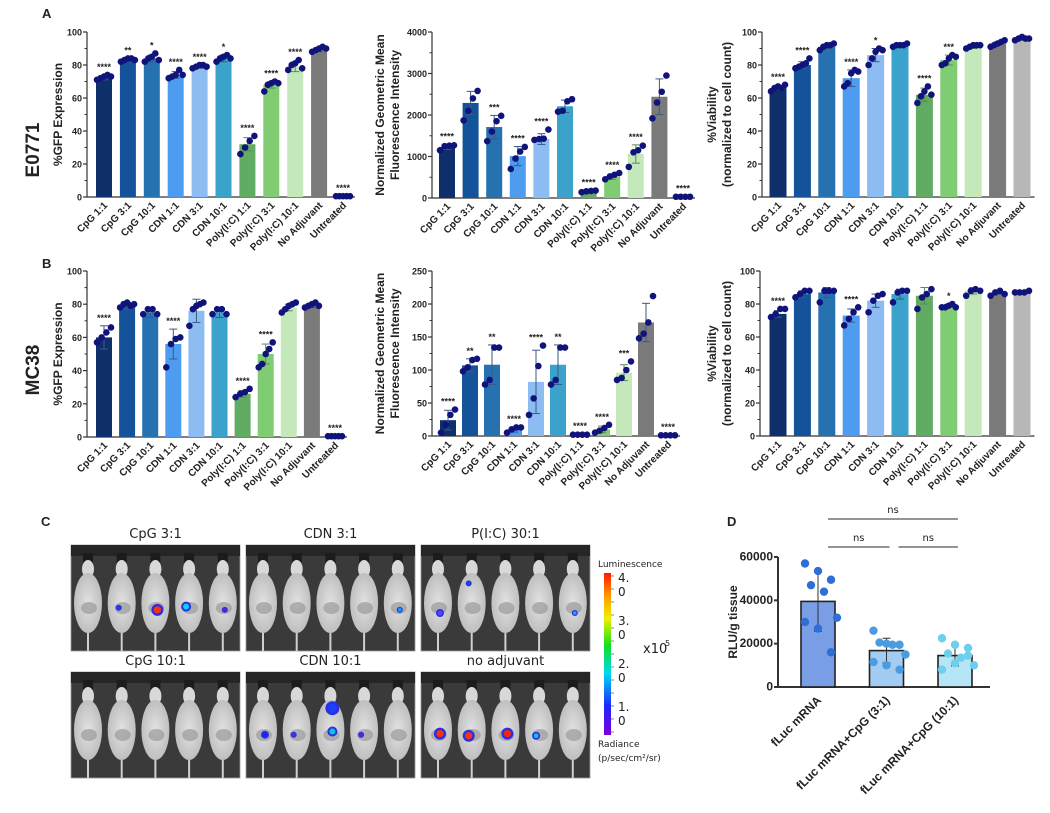 The image size is (1050, 813). Describe the element at coordinates (733, 622) in the screenshot. I see `y-axis-title: RLU/g tissue` at that location.